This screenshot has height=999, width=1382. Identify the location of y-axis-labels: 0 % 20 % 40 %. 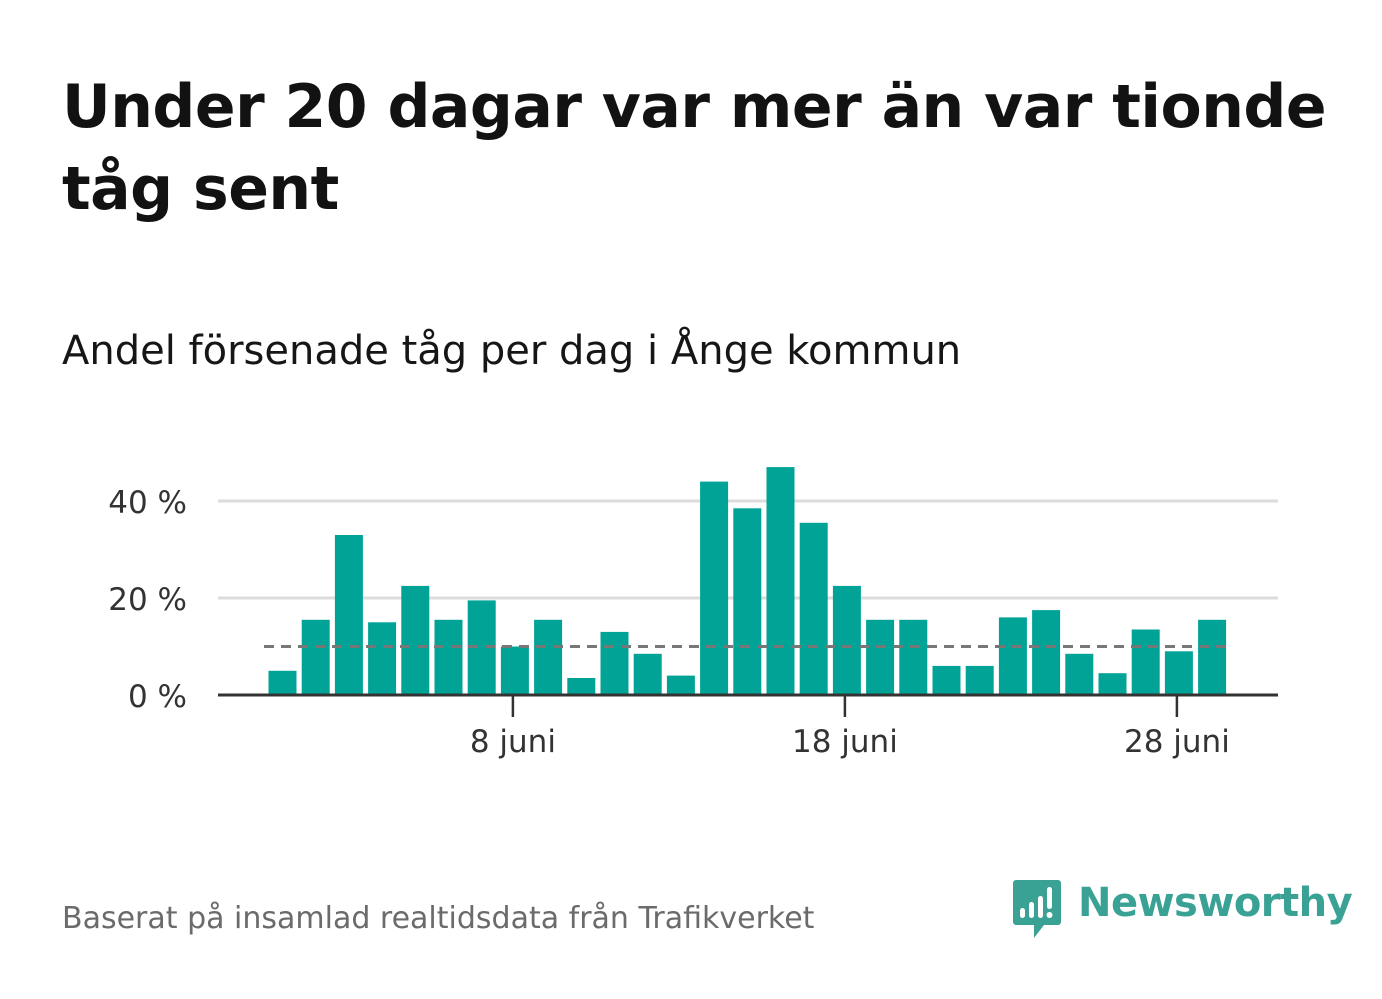
(147, 600).